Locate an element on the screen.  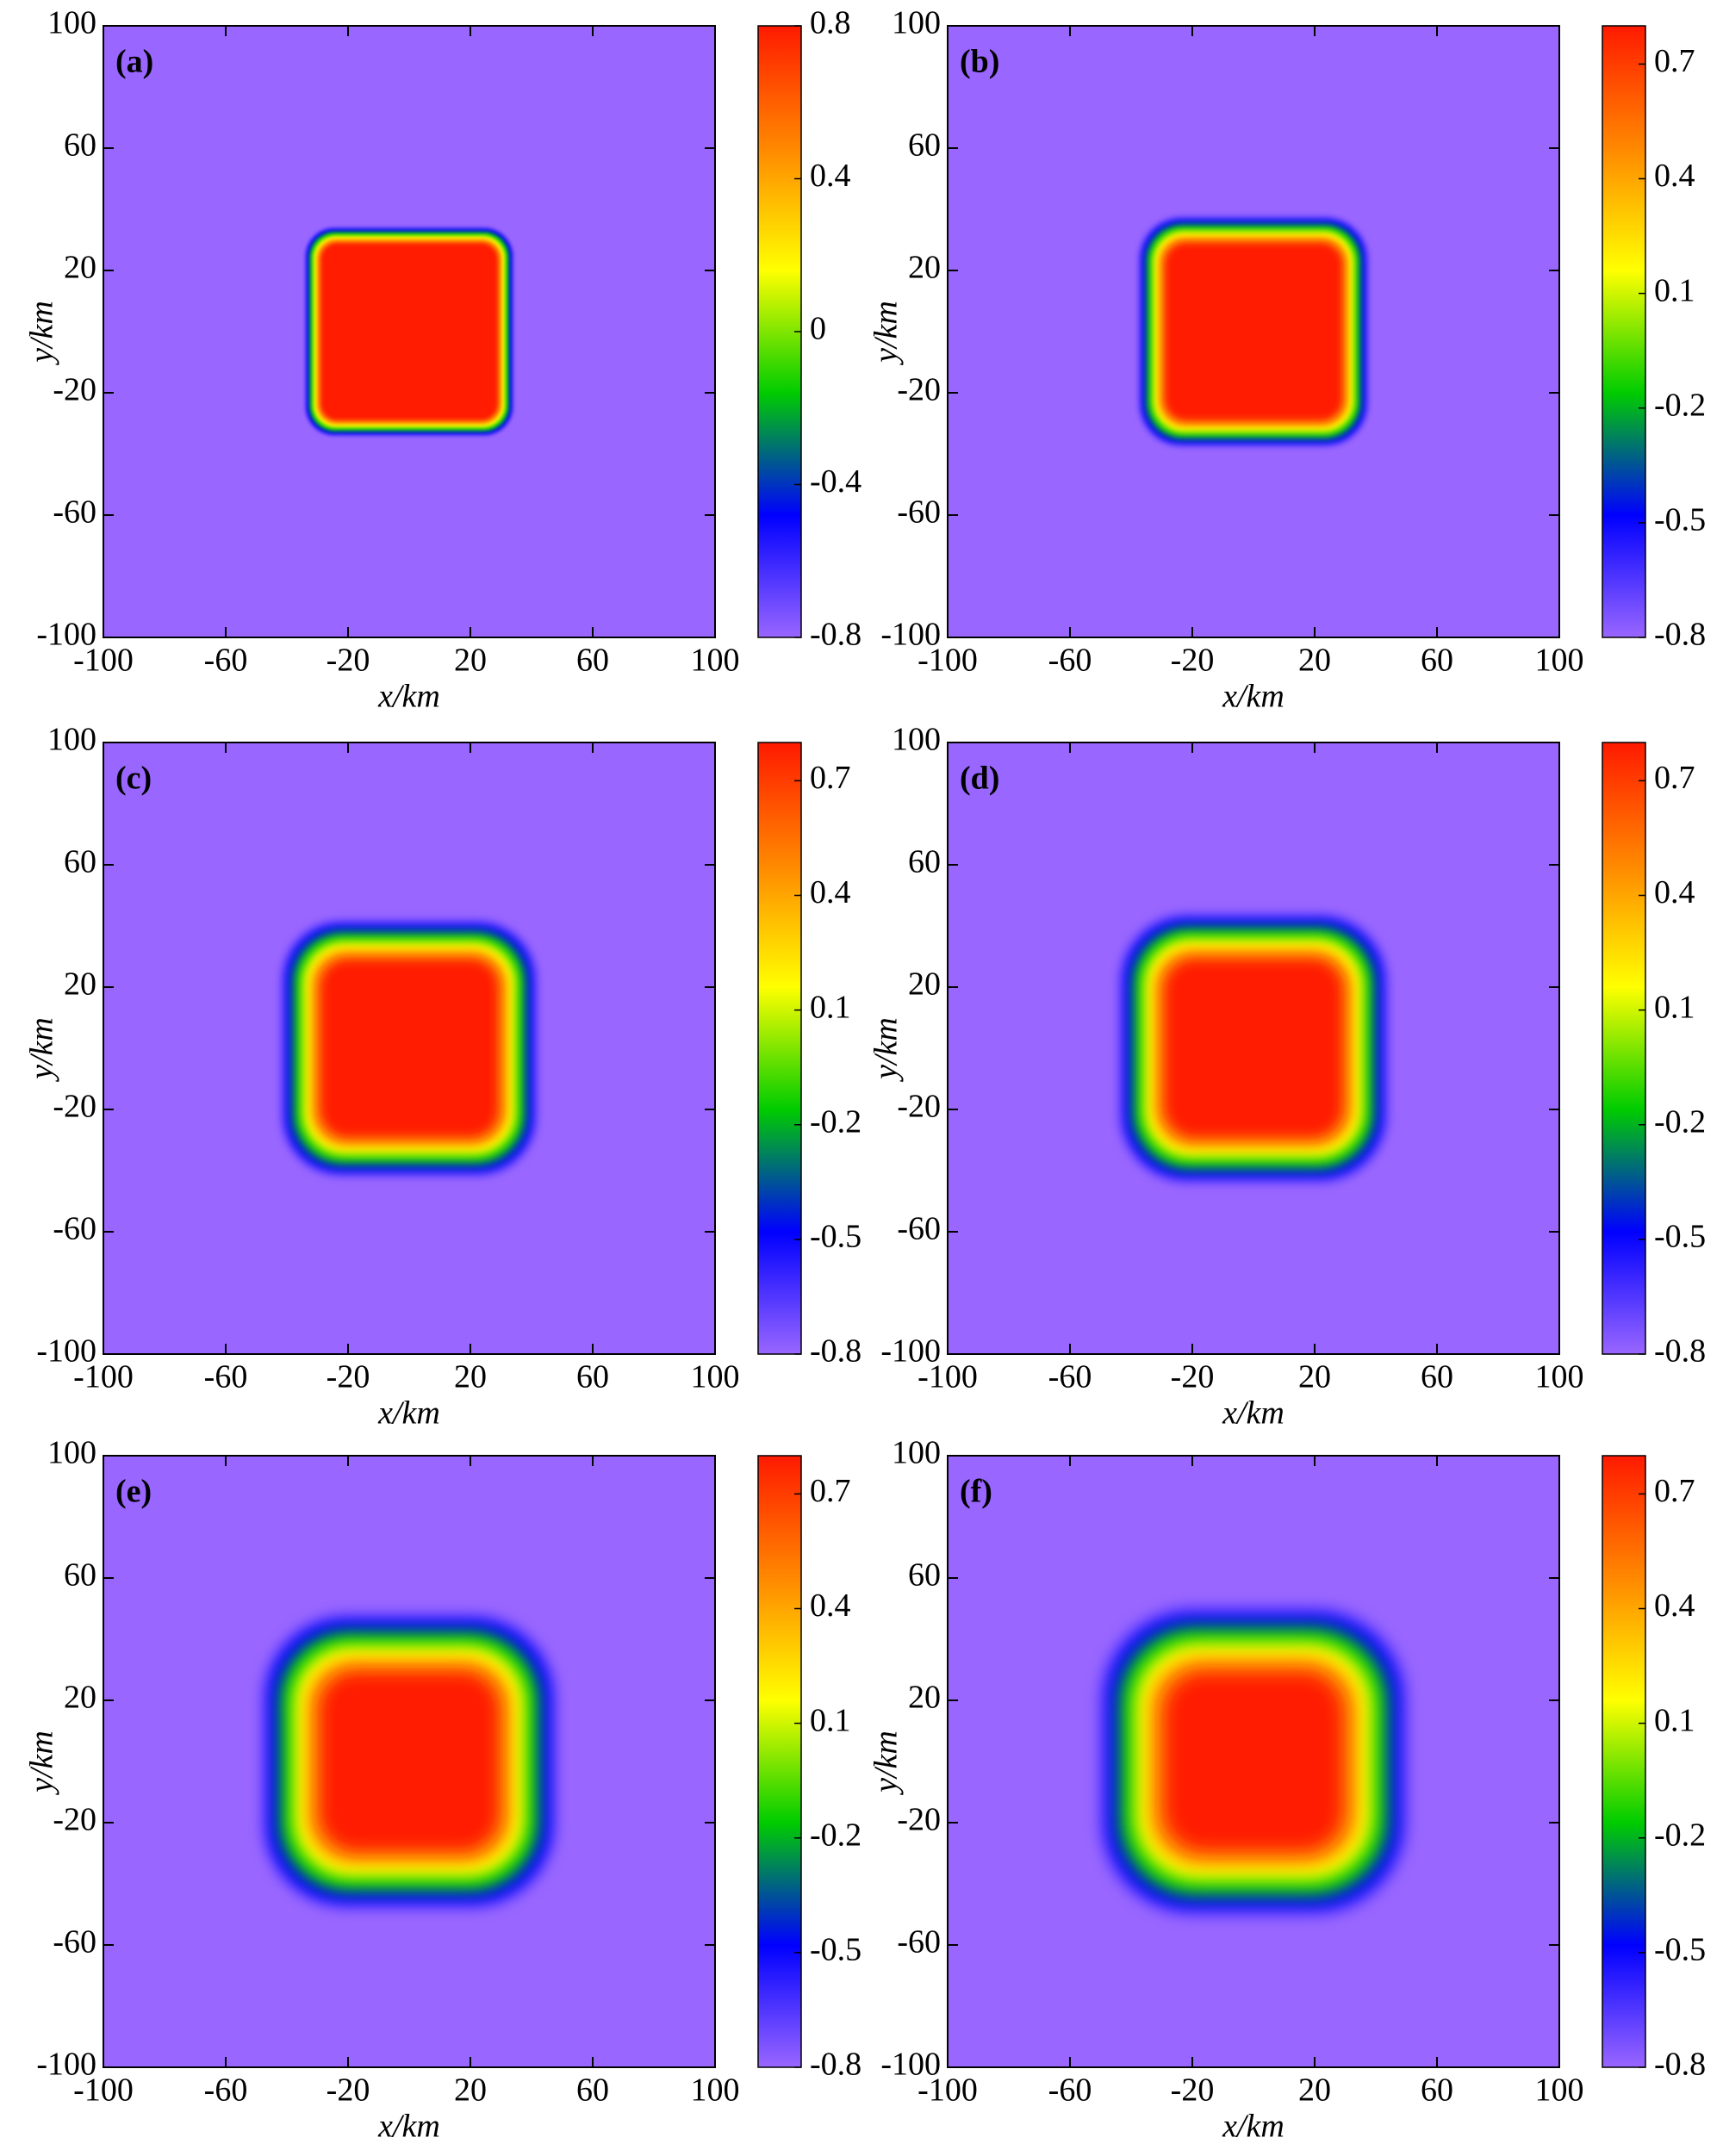
colorbar-tick-label: 0.4 is located at coordinates (1674, 176).